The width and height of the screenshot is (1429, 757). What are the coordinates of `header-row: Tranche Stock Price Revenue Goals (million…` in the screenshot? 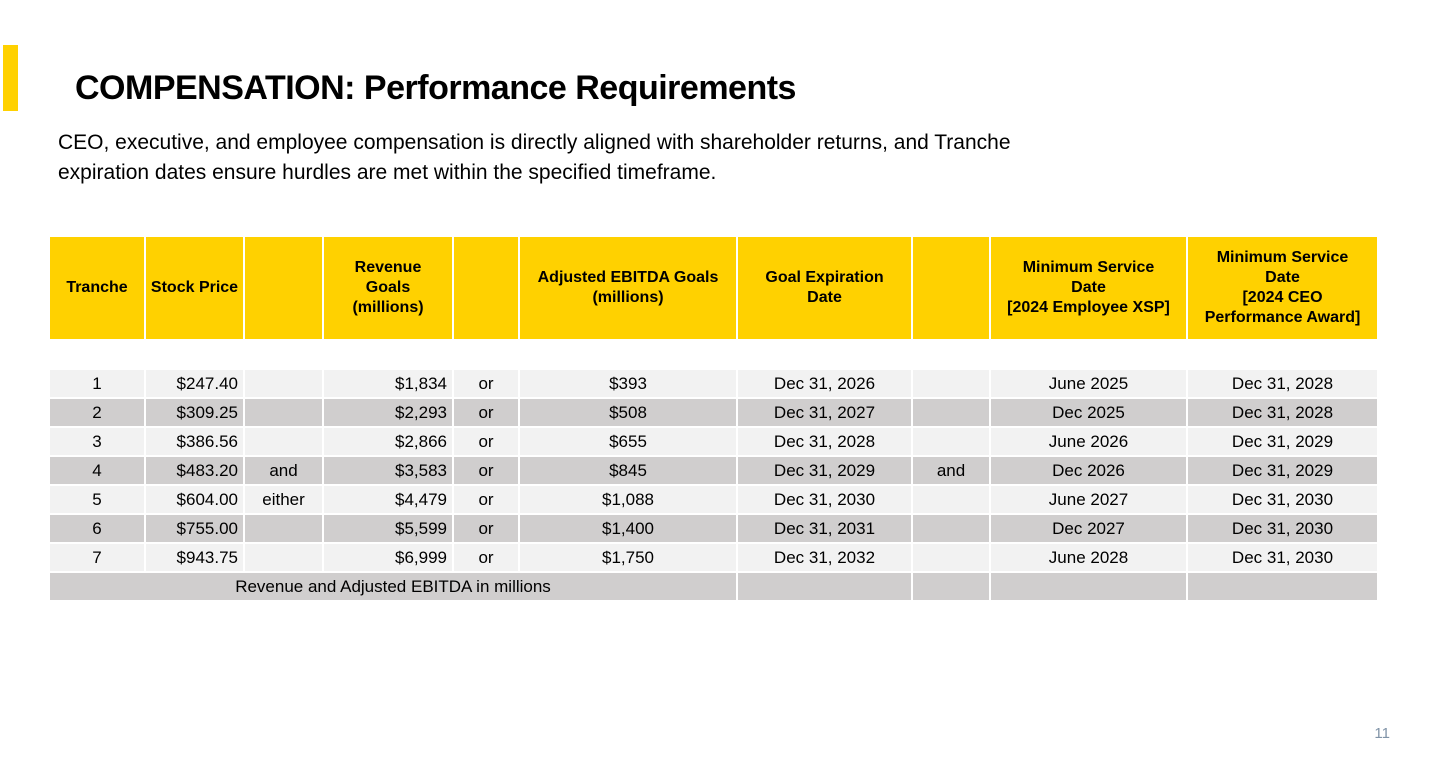 It's located at (713, 288).